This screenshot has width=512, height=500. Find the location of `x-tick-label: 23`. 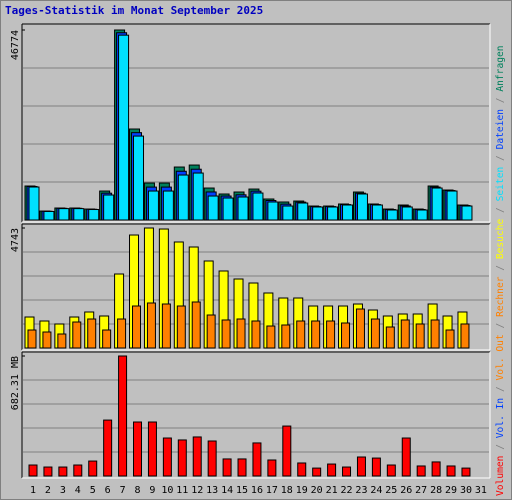

x-tick-label: 23 is located at coordinates (361, 490).